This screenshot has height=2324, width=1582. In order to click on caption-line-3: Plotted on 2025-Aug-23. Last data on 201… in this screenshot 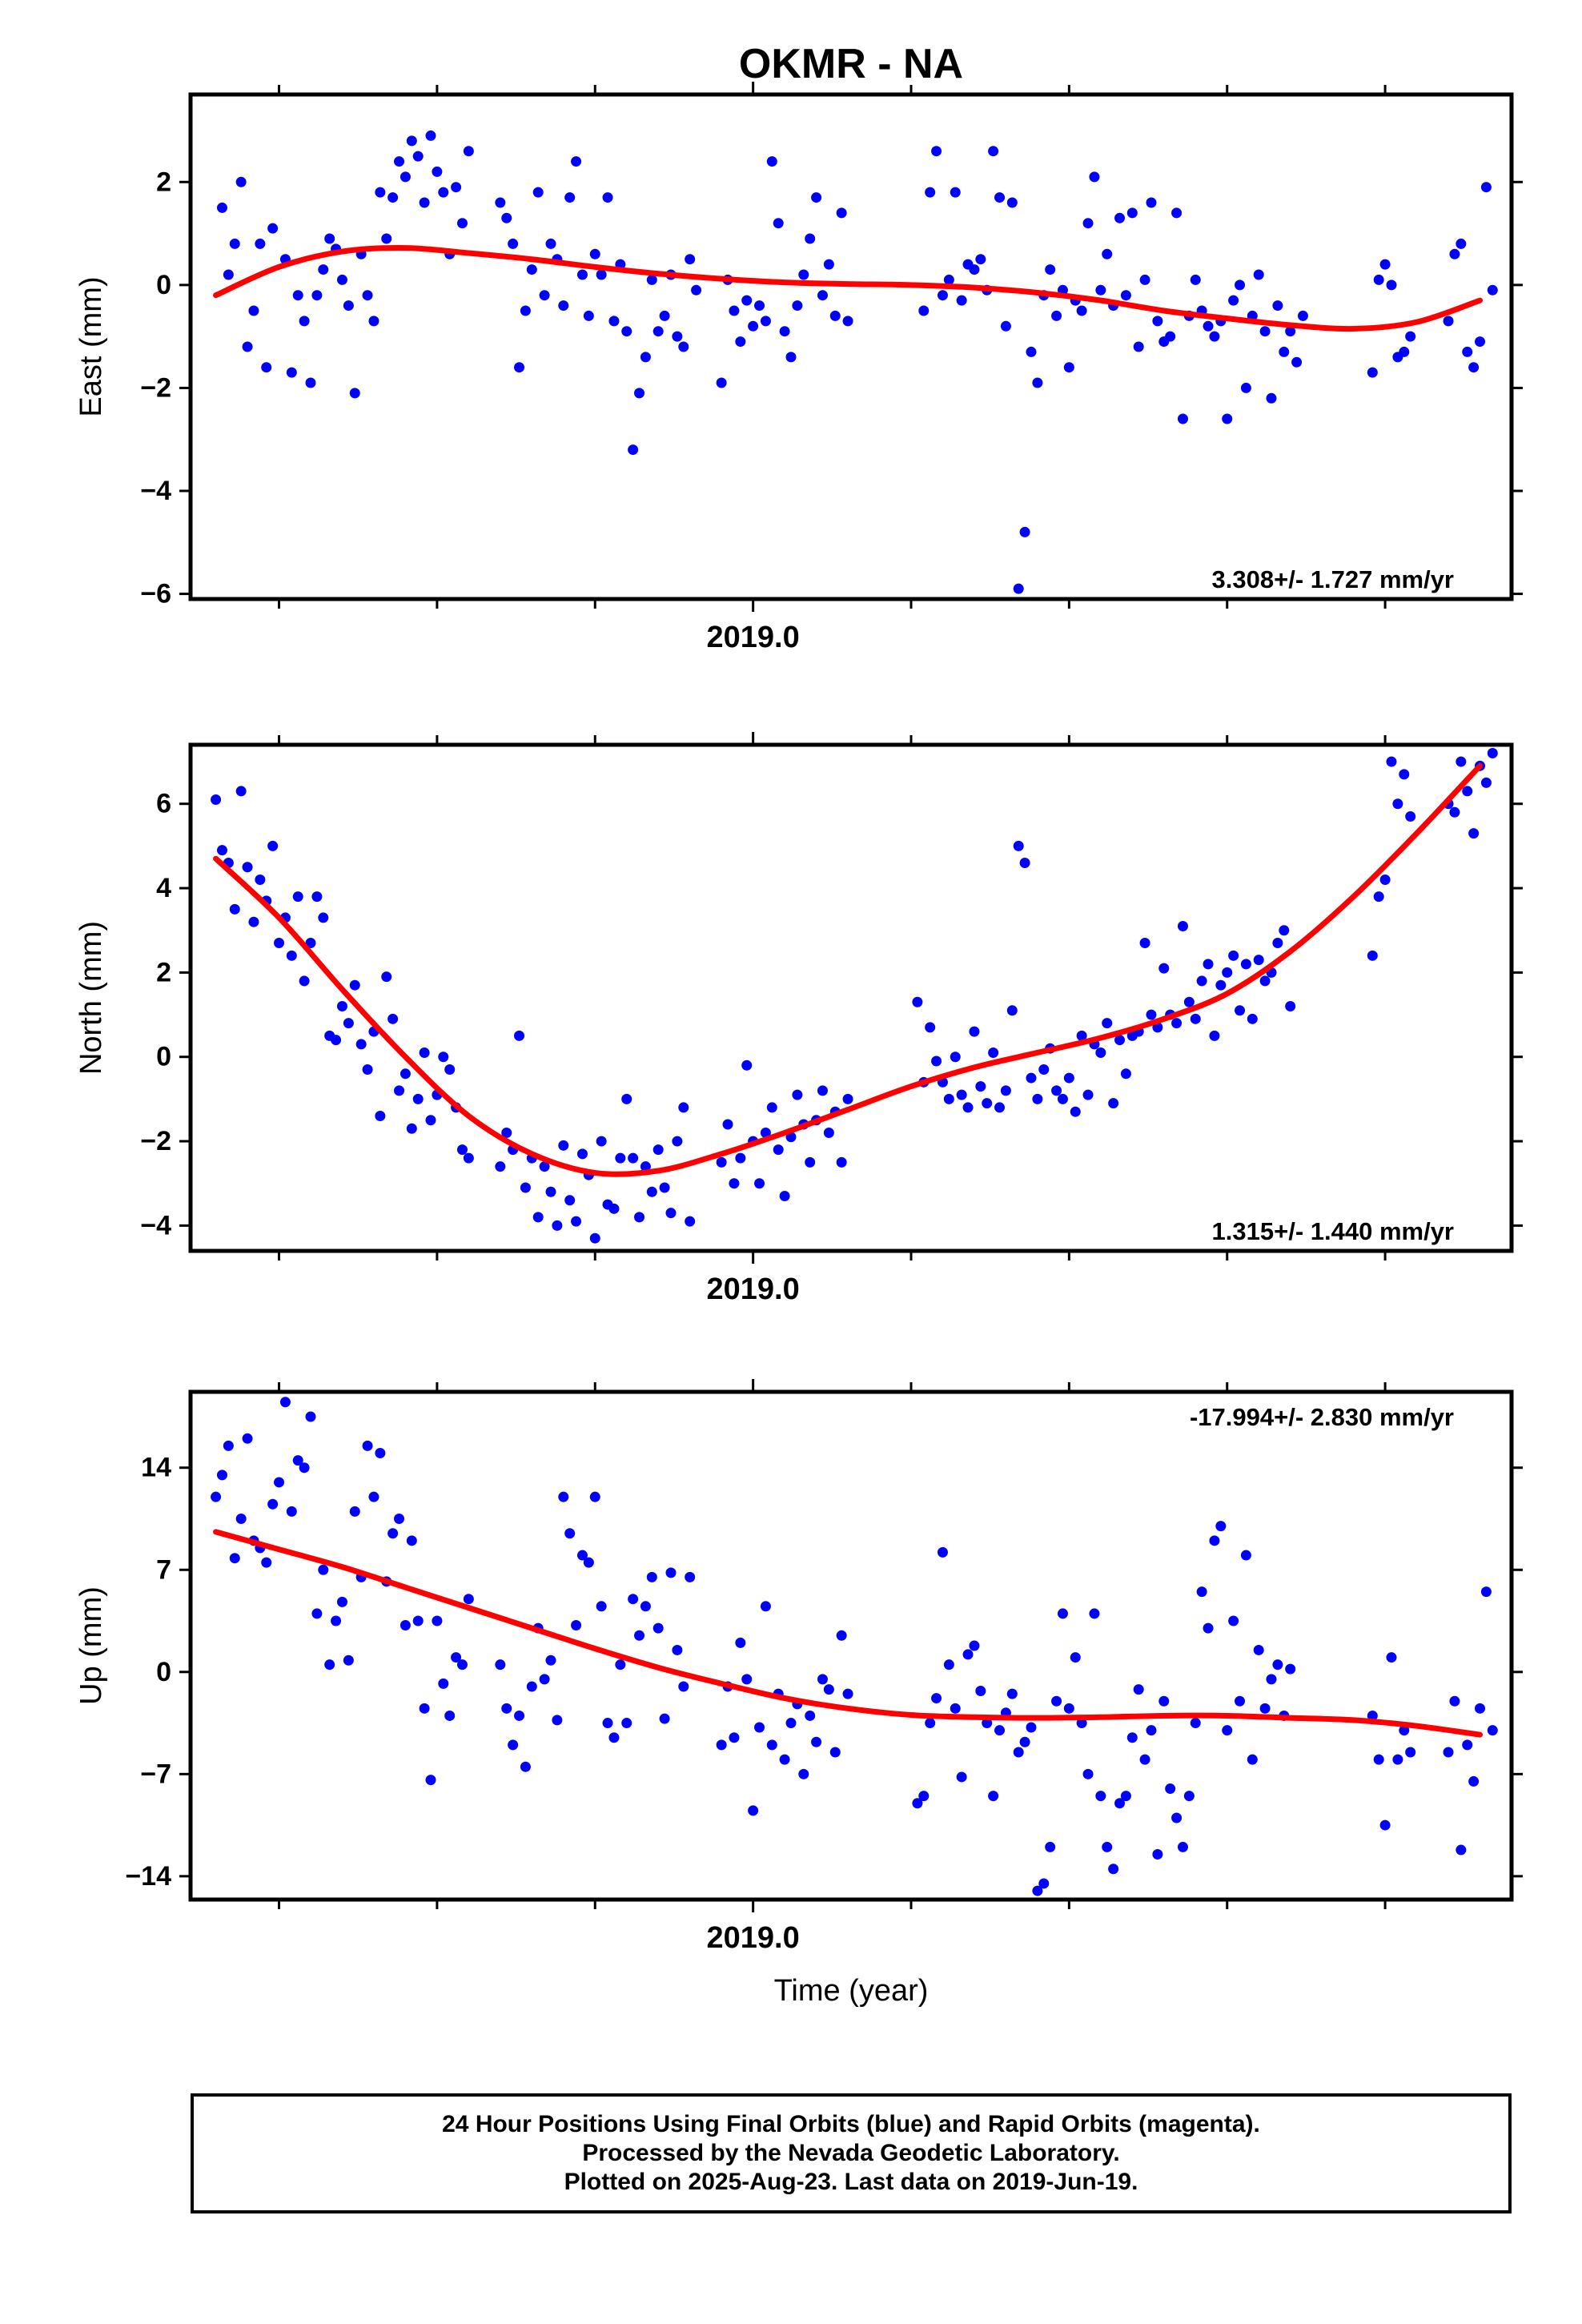, I will do `click(851, 2182)`.